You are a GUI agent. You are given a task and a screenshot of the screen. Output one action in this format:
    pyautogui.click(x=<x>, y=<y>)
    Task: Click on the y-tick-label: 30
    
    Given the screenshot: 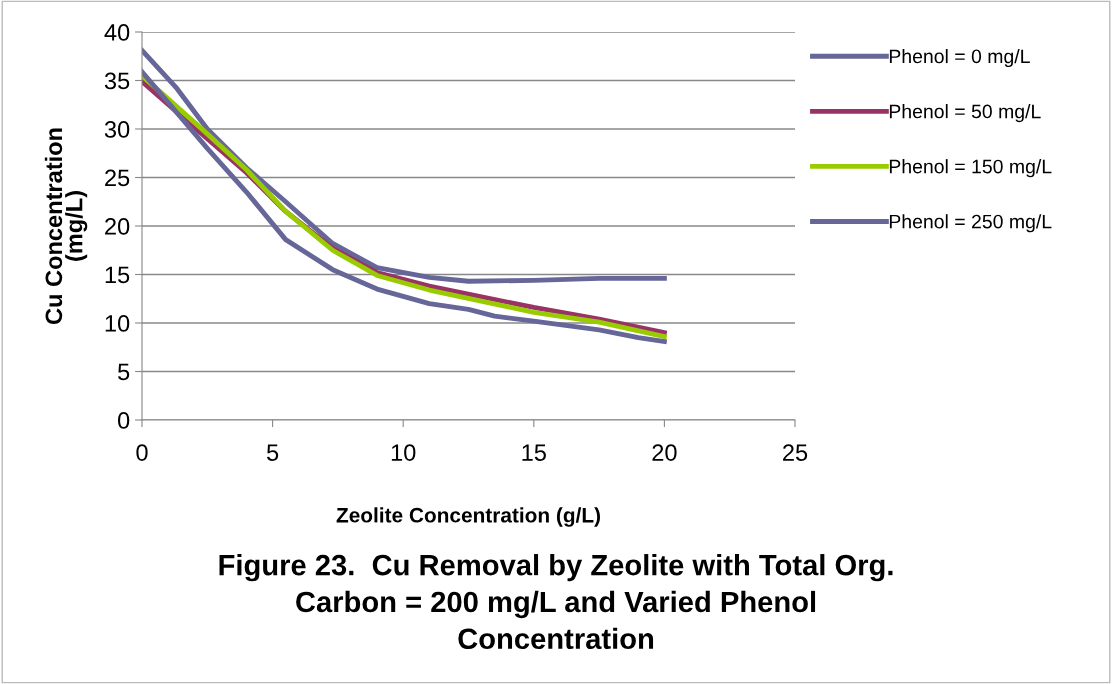 What is the action you would take?
    pyautogui.click(x=117, y=129)
    